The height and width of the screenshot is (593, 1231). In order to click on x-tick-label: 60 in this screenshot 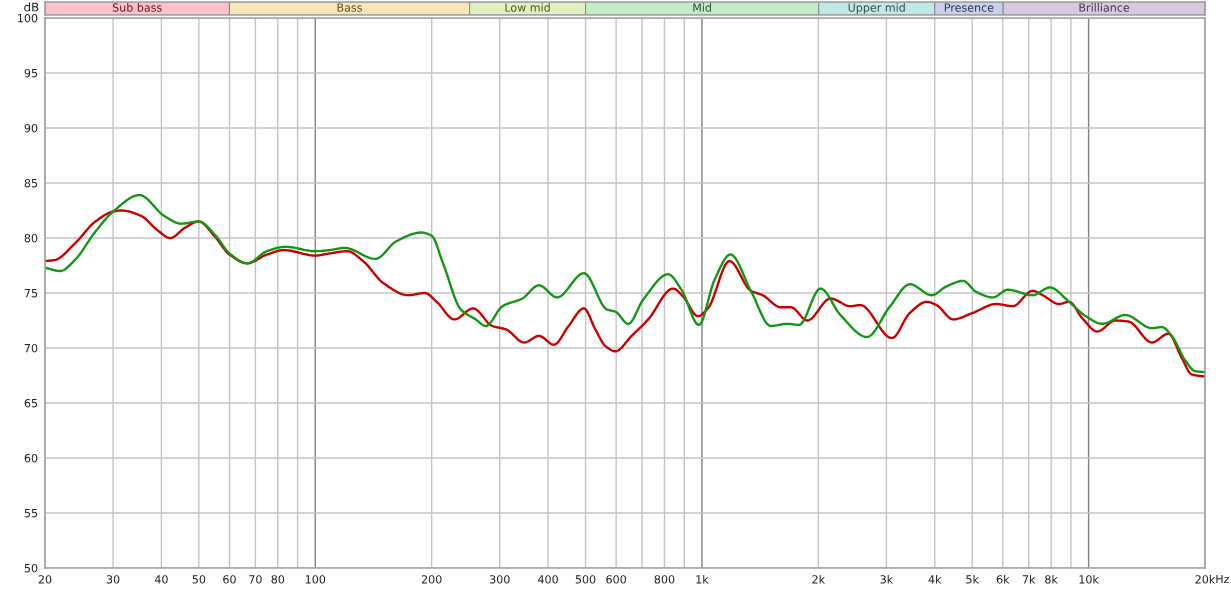, I will do `click(229, 579)`.